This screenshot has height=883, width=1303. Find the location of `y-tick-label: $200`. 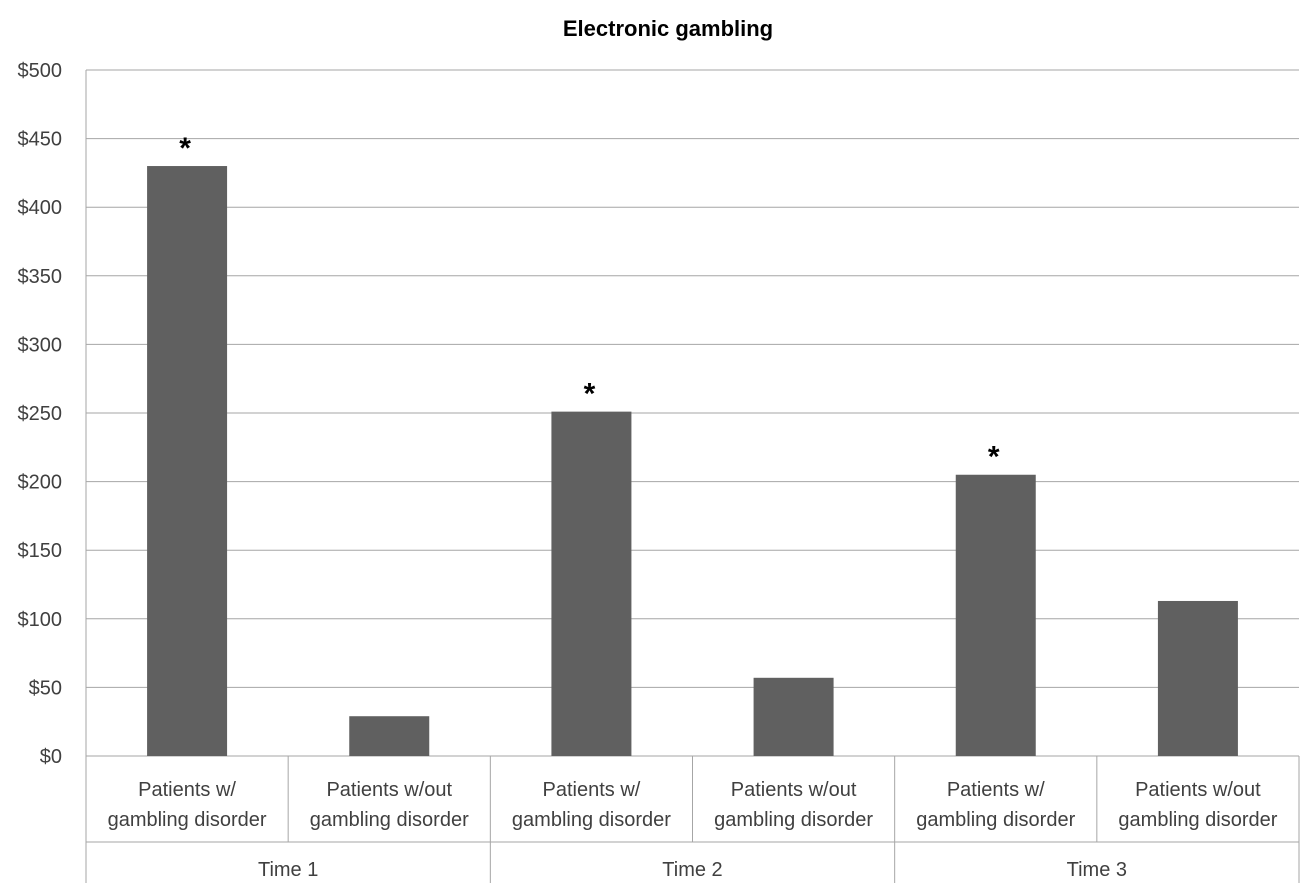

y-tick-label: $200 is located at coordinates (40, 483).